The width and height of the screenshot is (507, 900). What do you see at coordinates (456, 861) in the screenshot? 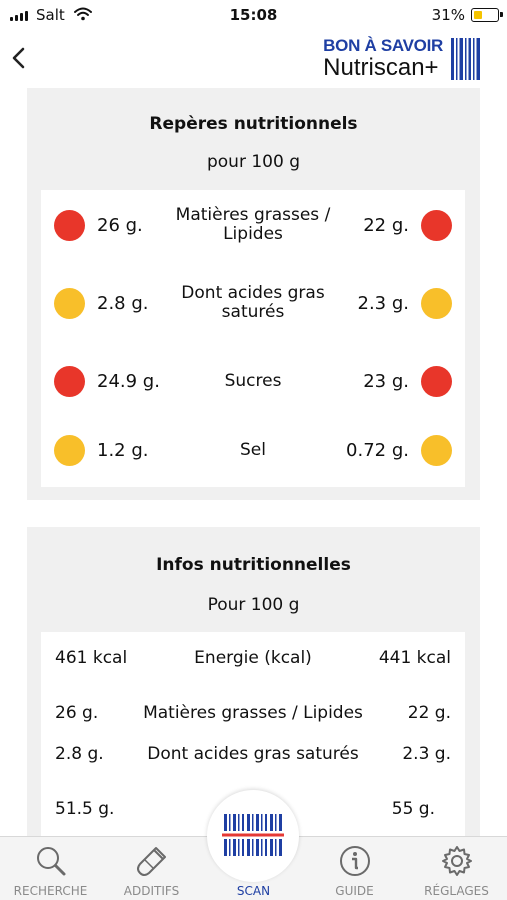
I see `gear-icon` at bounding box center [456, 861].